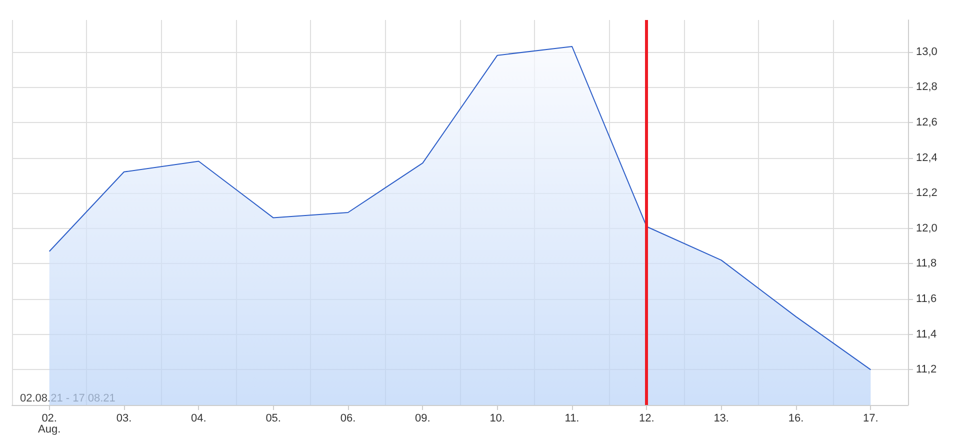 The image size is (953, 437). Describe the element at coordinates (273, 418) in the screenshot. I see `x-tick-label: 05.` at that location.